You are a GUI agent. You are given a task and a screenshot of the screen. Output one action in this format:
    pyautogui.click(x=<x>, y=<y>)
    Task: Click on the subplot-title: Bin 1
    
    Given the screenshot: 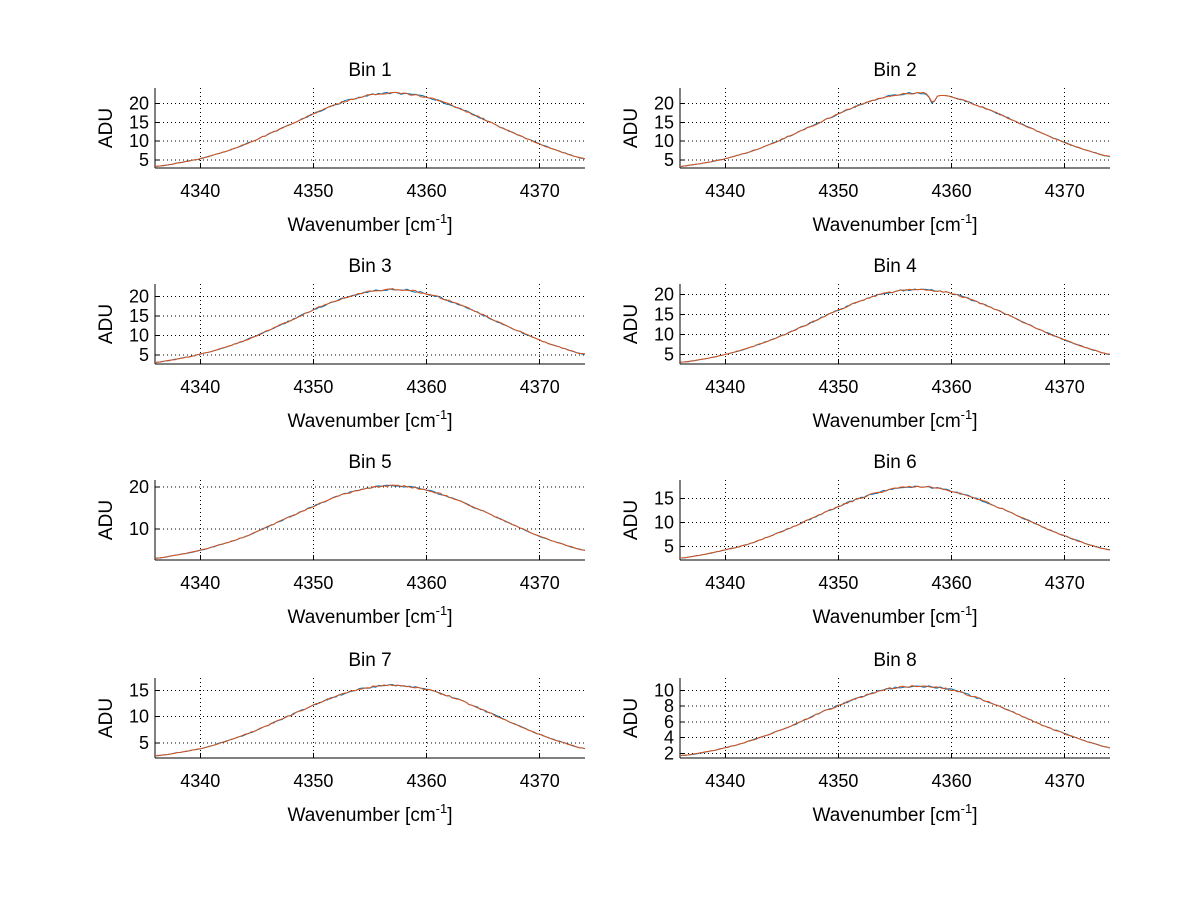 What is the action you would take?
    pyautogui.click(x=369, y=70)
    